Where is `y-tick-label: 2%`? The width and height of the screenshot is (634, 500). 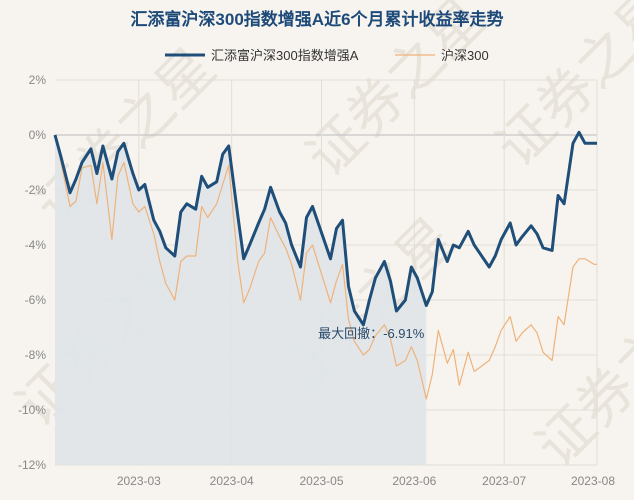
y-tick-label: 2% is located at coordinates (38, 80).